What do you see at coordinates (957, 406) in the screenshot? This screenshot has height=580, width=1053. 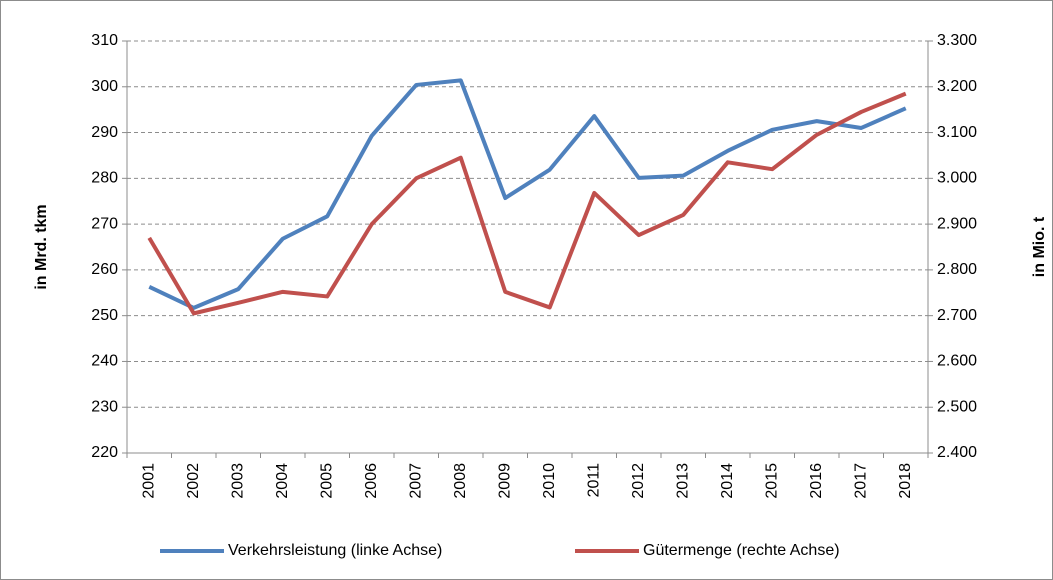 I see `y2-tick-label: 2.500` at bounding box center [957, 406].